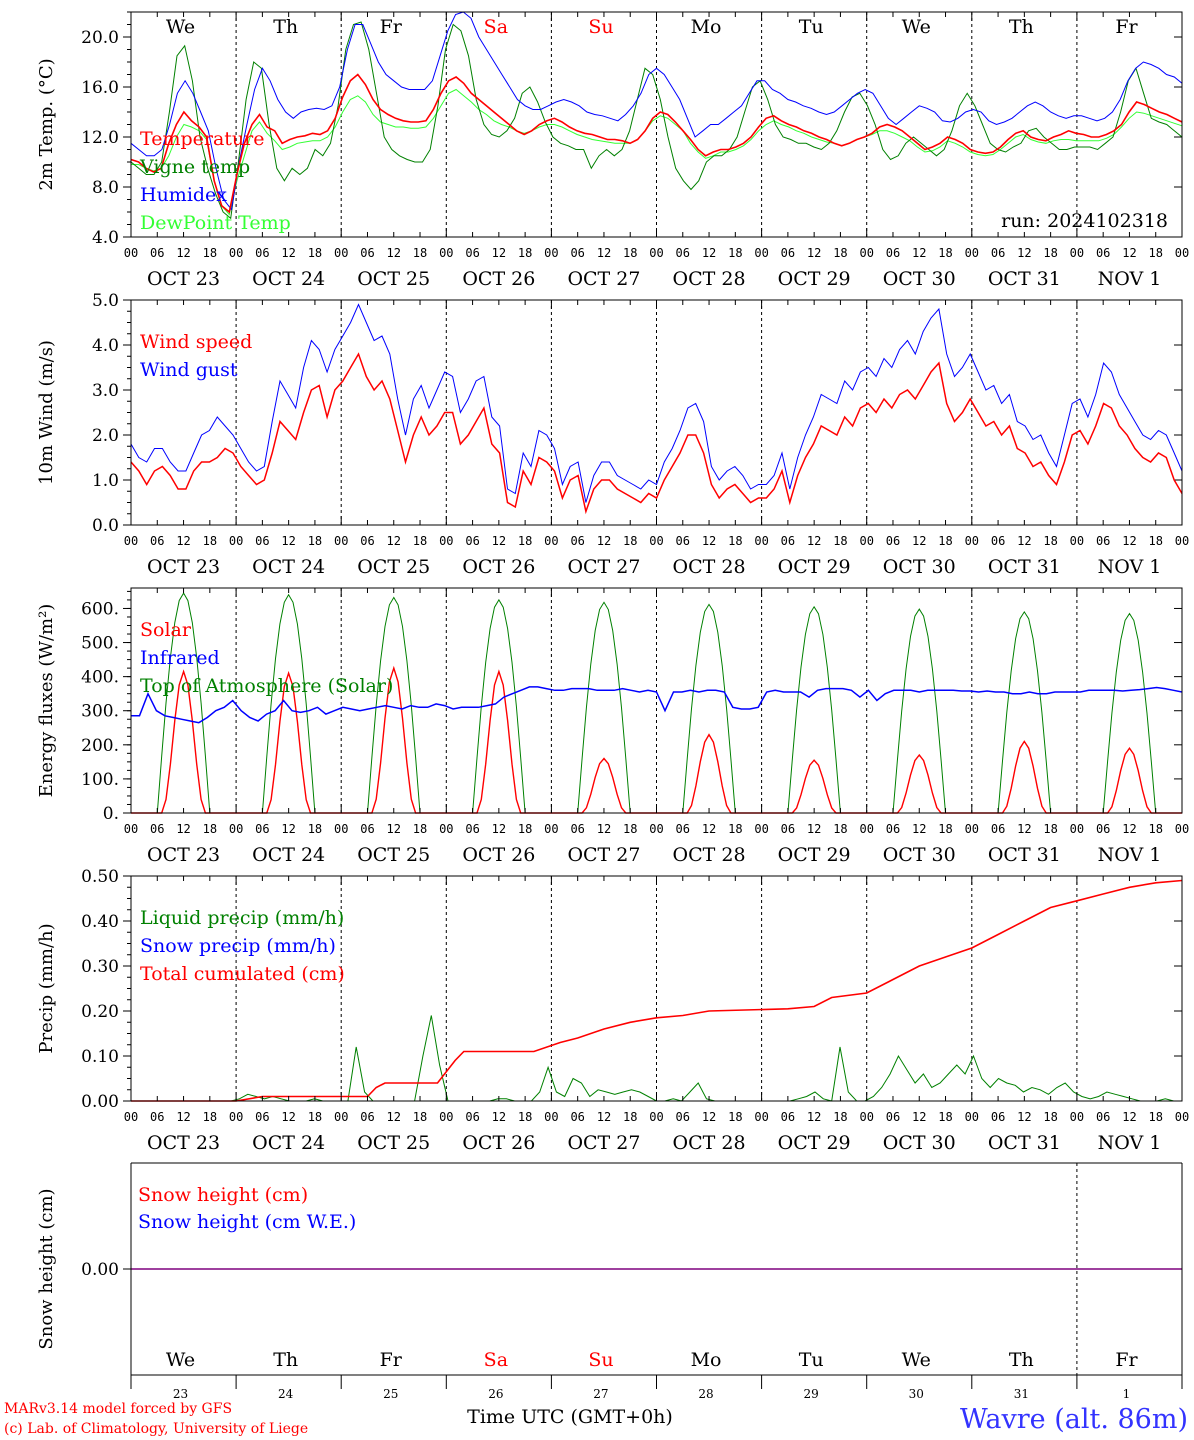  What do you see at coordinates (811, 1394) in the screenshot?
I see `day-number: 29` at bounding box center [811, 1394].